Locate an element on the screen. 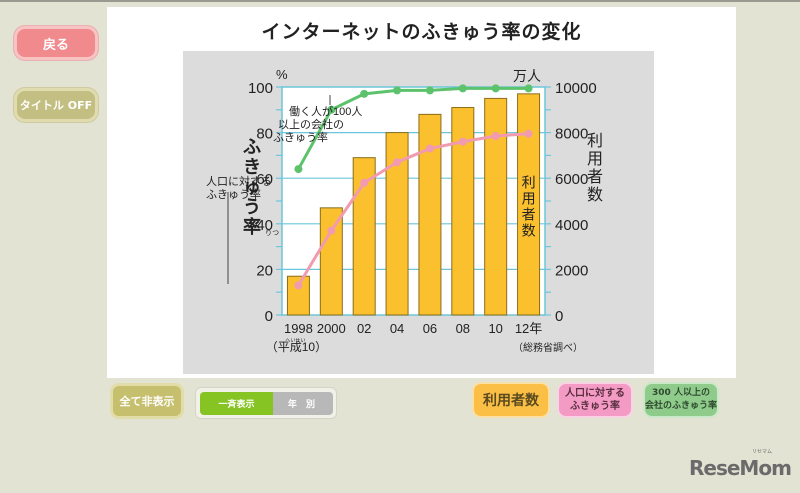 The width and height of the screenshot is (800, 493). series-toggle-population-rate: 人口に対する ふきゅう率 is located at coordinates (595, 400).